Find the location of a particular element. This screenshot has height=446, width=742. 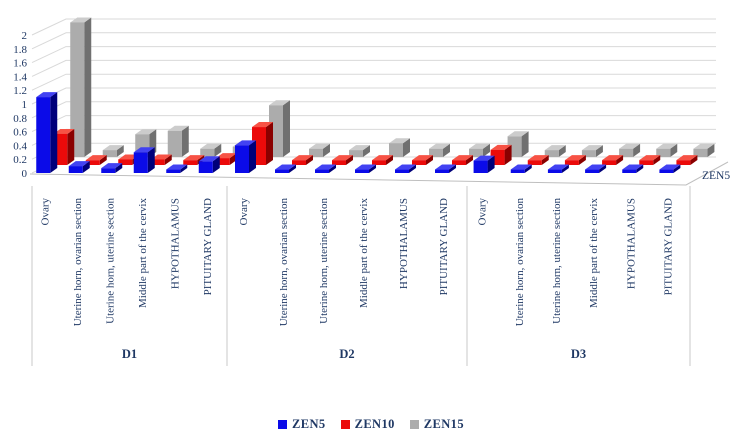

bar-D1-cat0-ZEN15 is located at coordinates (81, 87).